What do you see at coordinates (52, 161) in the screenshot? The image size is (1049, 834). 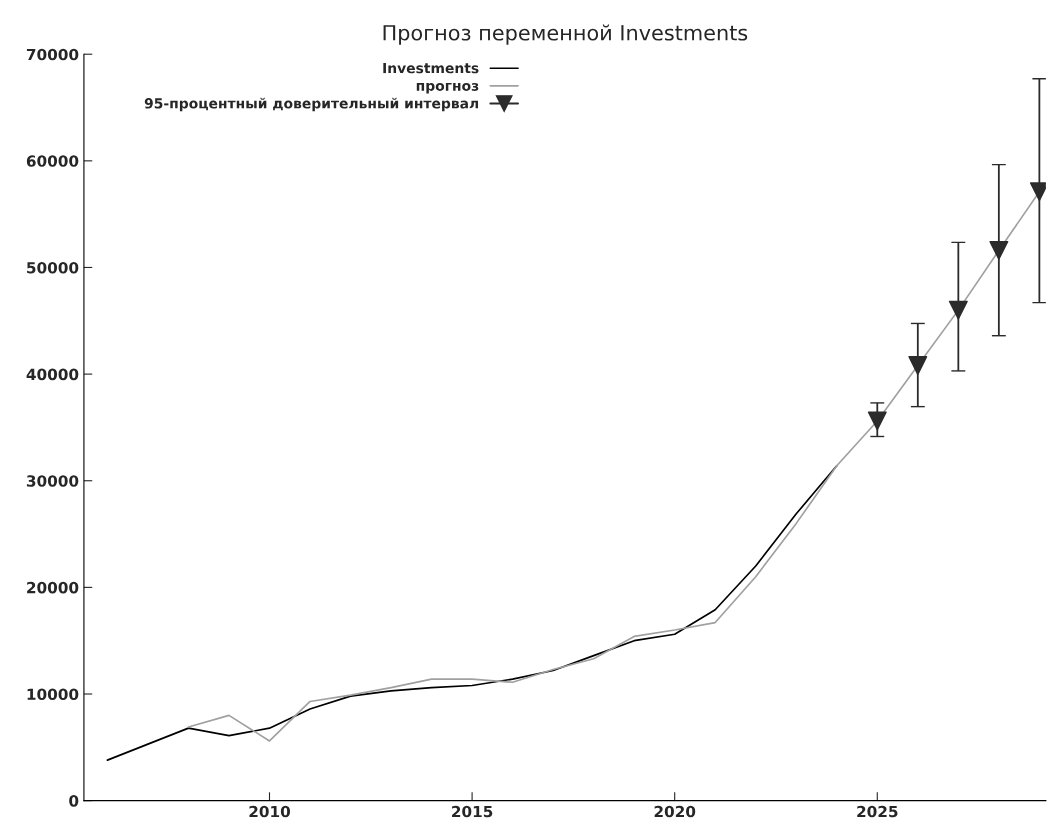 I see `y-tick-label: 60000` at bounding box center [52, 161].